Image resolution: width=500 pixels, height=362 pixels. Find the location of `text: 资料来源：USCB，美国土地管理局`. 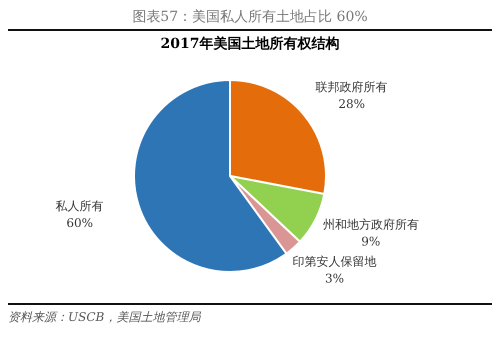

text: 资料来源：USCB，美国土地管理局 is located at coordinates (105, 317).